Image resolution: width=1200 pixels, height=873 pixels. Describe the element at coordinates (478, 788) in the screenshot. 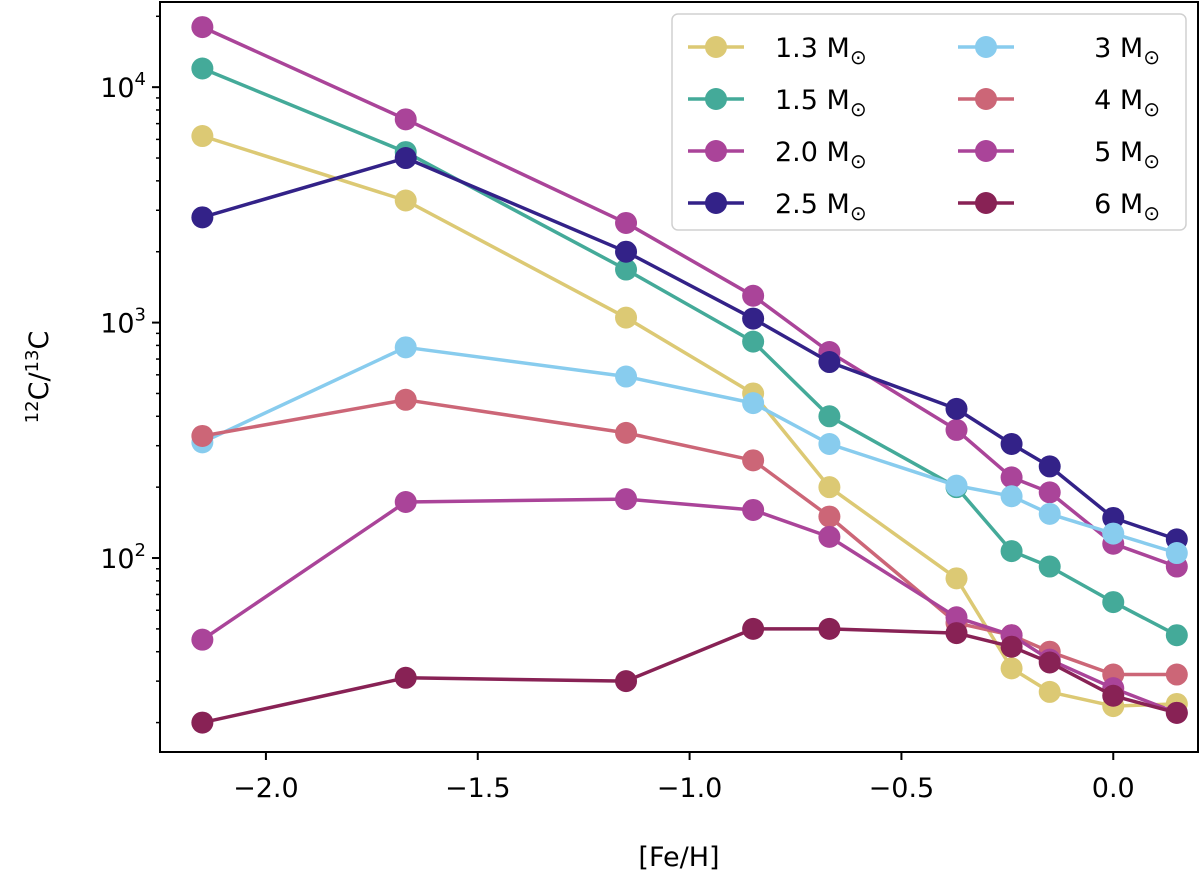

I see `x-tick-label: −1.5` at that location.